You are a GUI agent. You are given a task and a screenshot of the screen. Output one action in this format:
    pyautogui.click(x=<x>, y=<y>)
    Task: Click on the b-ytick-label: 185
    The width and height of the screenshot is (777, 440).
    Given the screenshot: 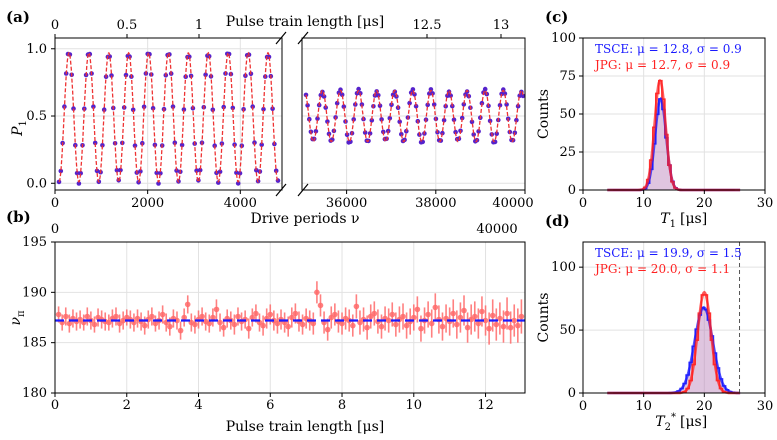 What is the action you would take?
    pyautogui.click(x=34, y=343)
    